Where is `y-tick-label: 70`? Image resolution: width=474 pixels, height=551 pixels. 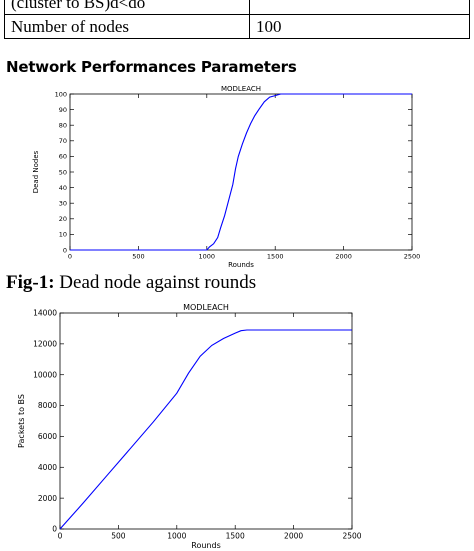 y-tick-label: 70 is located at coordinates (63, 141).